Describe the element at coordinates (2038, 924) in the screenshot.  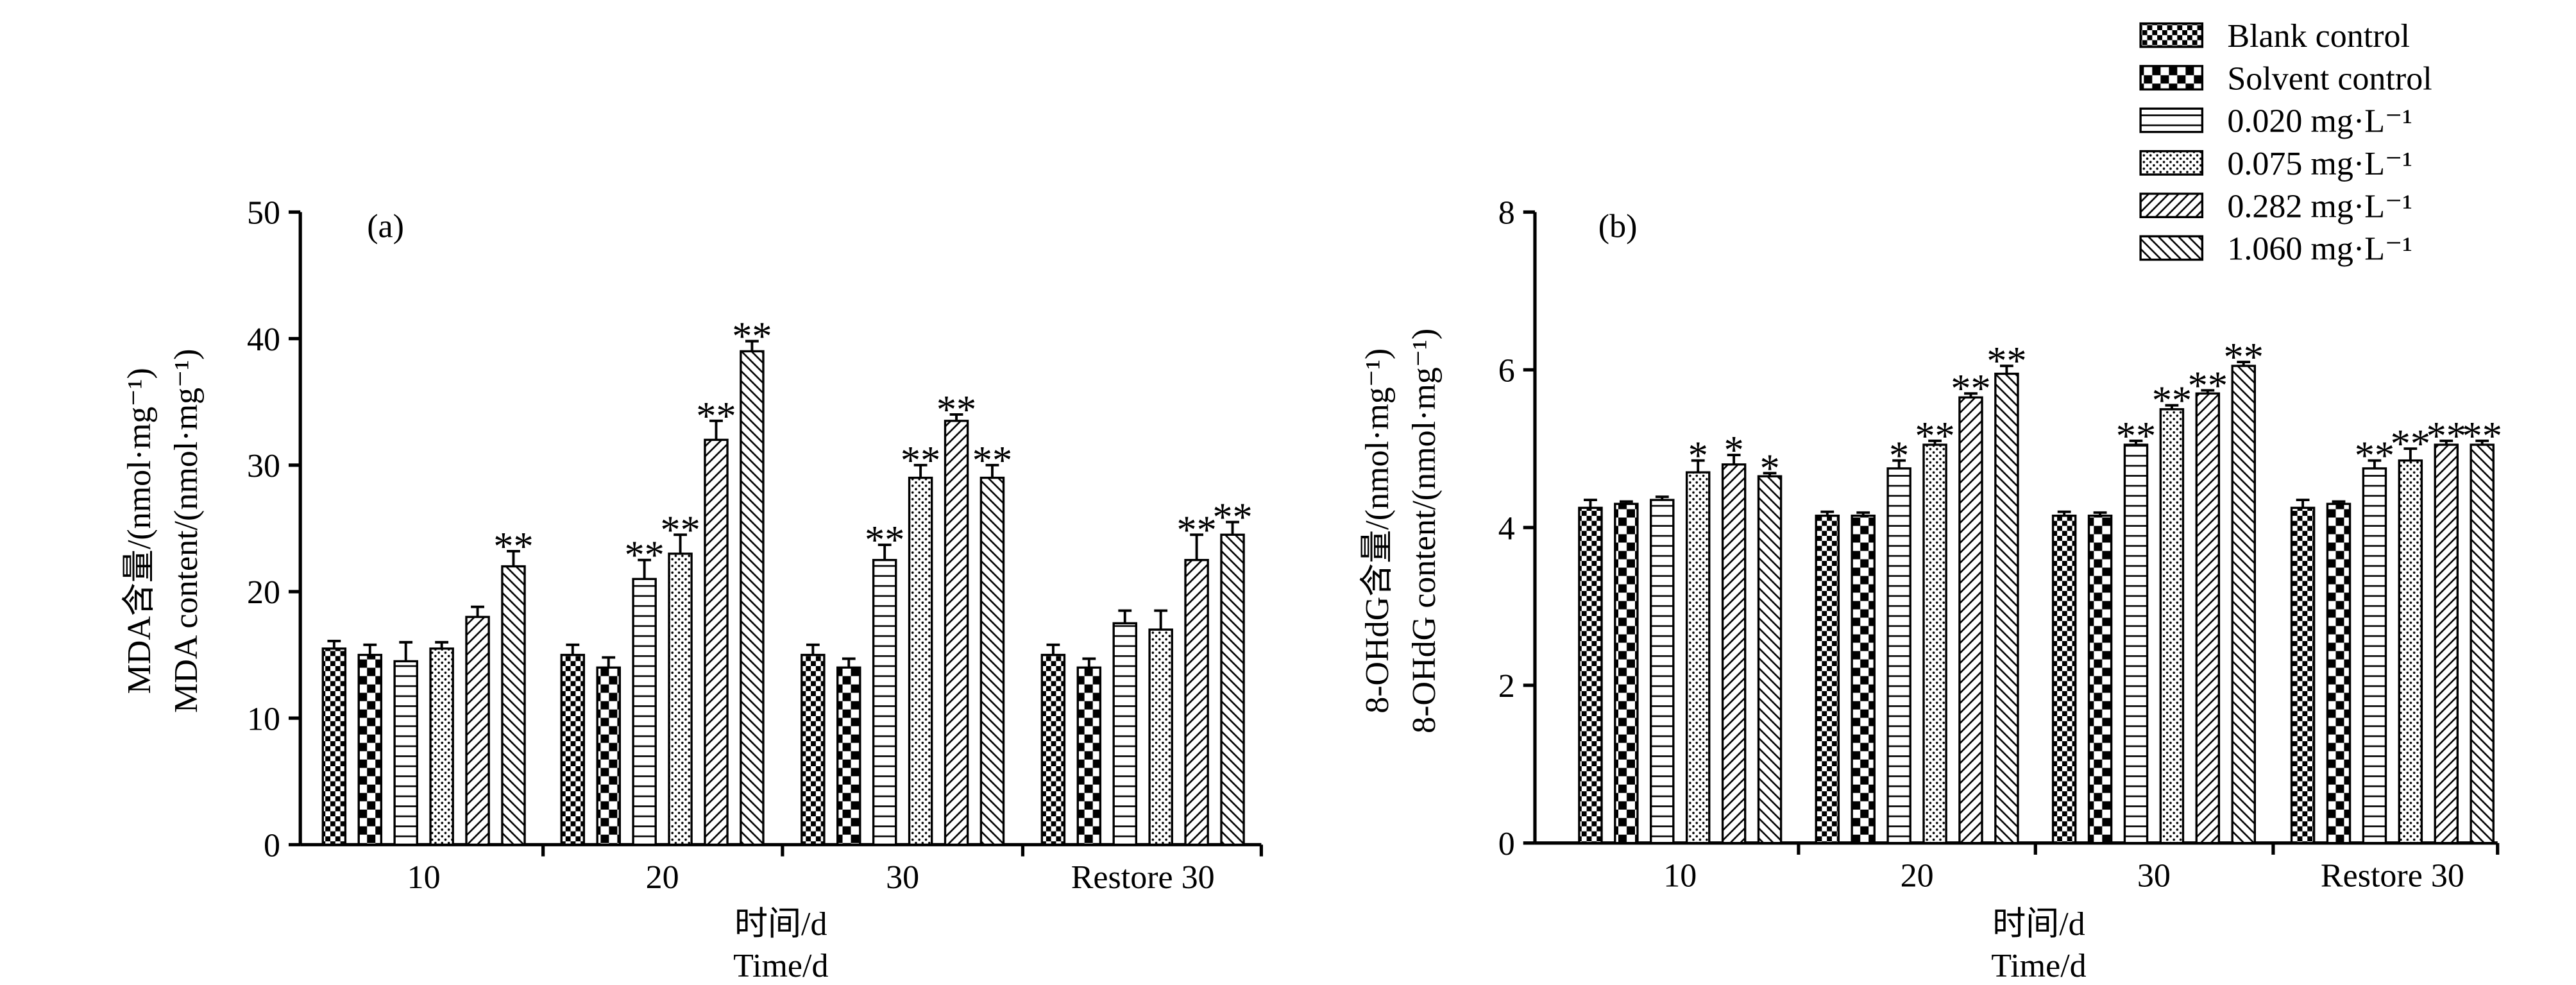
I see `x-axis-label-cn-b: 时间/d` at that location.